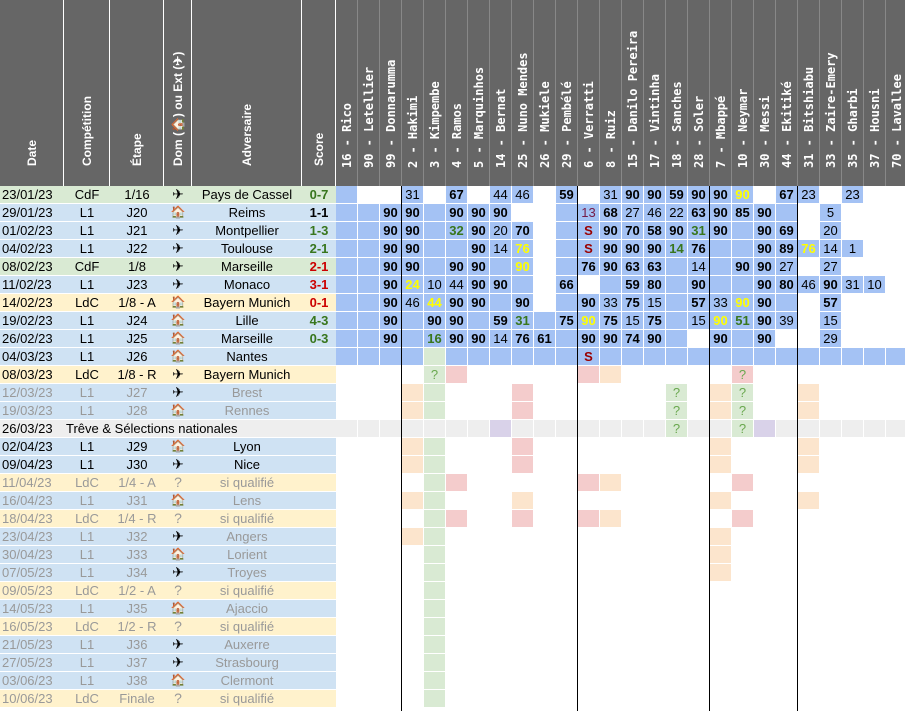 The width and height of the screenshot is (905, 711). I want to click on player-minutes-cell: 76, so click(699, 248).